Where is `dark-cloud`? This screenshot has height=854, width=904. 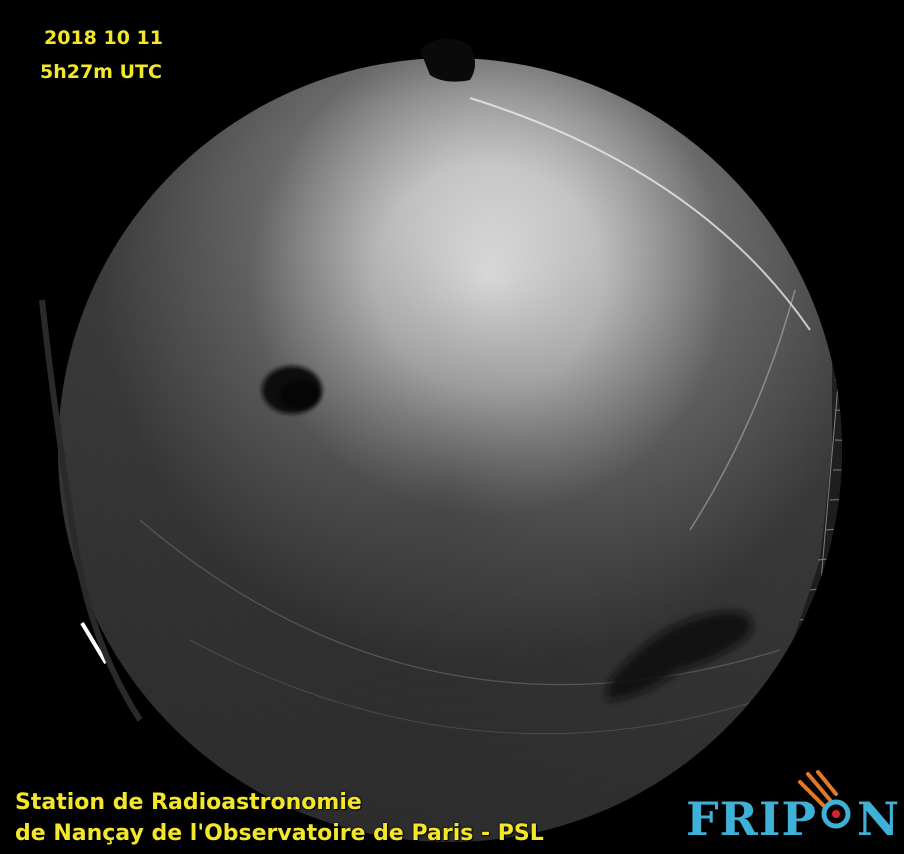 dark-cloud is located at coordinates (678, 655).